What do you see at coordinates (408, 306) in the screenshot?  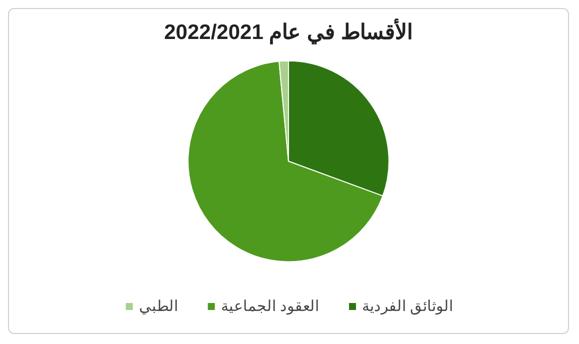 I see `legend-label: الوثائق الفردية` at bounding box center [408, 306].